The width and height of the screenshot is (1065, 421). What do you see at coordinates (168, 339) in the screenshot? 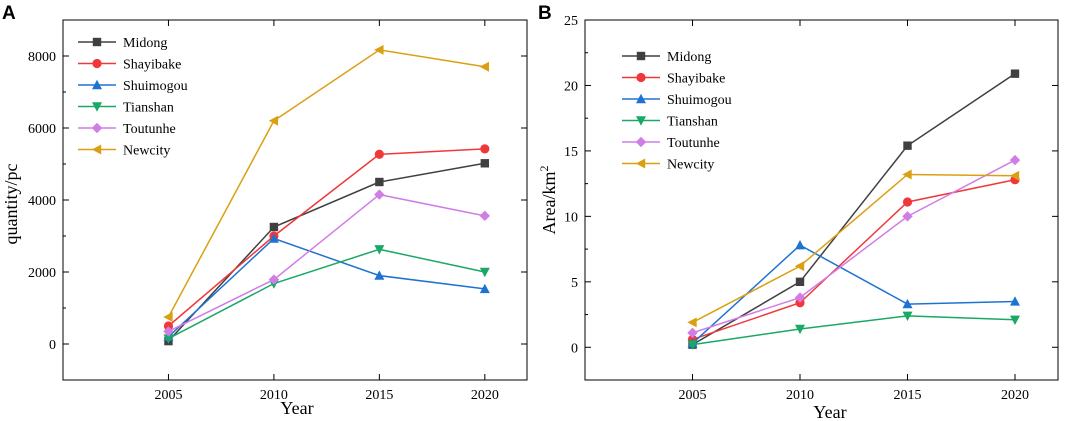
I see `panel-a-point-tianshan-2005` at bounding box center [168, 339].